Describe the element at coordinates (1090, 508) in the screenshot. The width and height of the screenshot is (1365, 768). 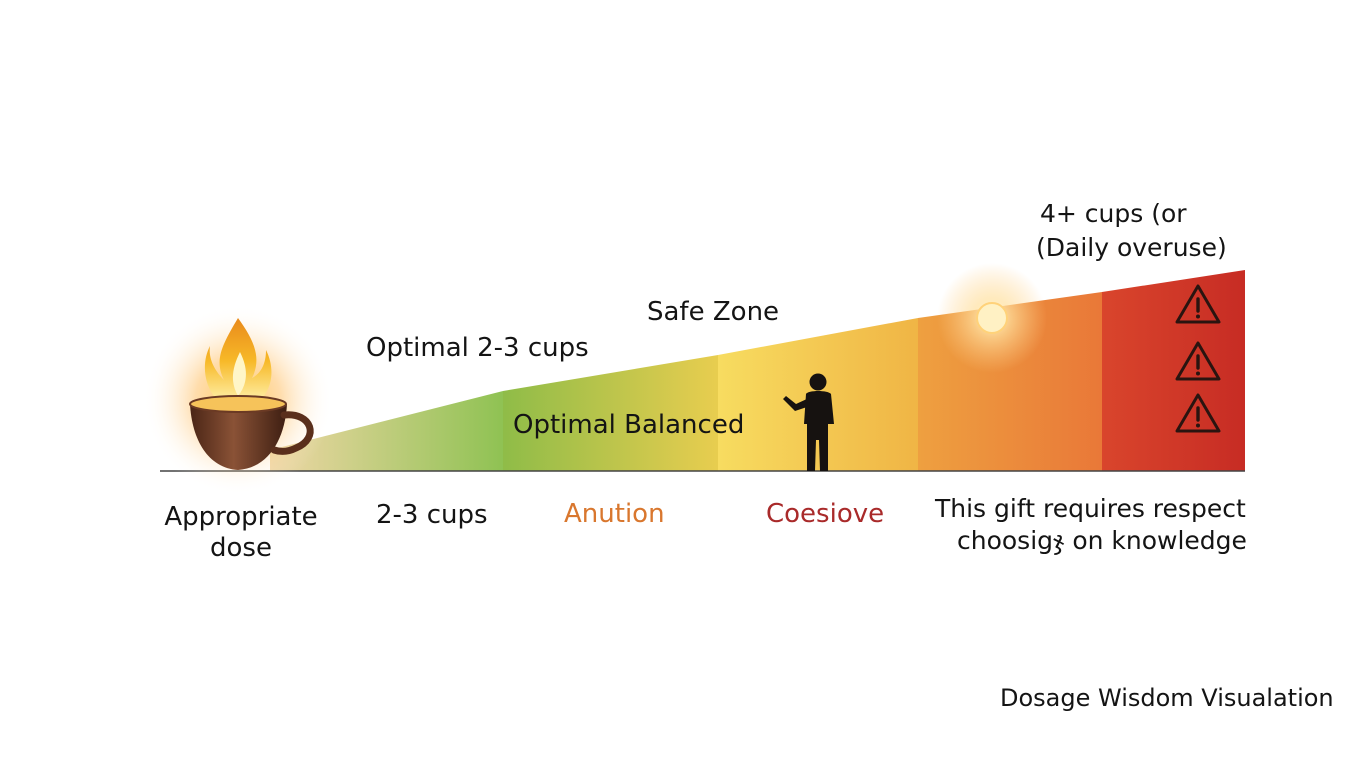
I see `respect-line1: This gift requires respect` at that location.